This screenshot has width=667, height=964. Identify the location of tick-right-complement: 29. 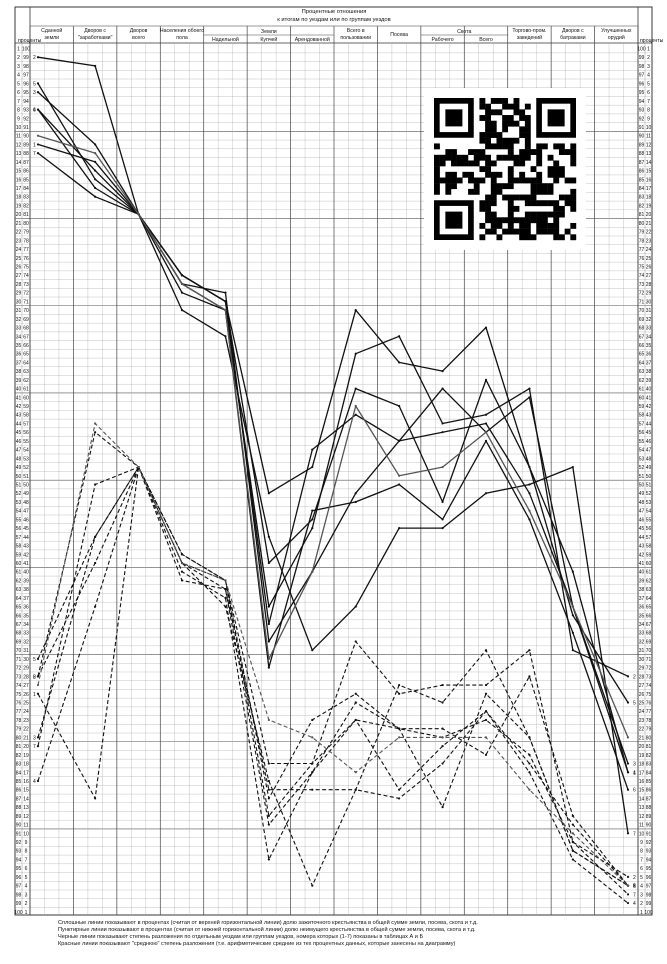
(642, 669).